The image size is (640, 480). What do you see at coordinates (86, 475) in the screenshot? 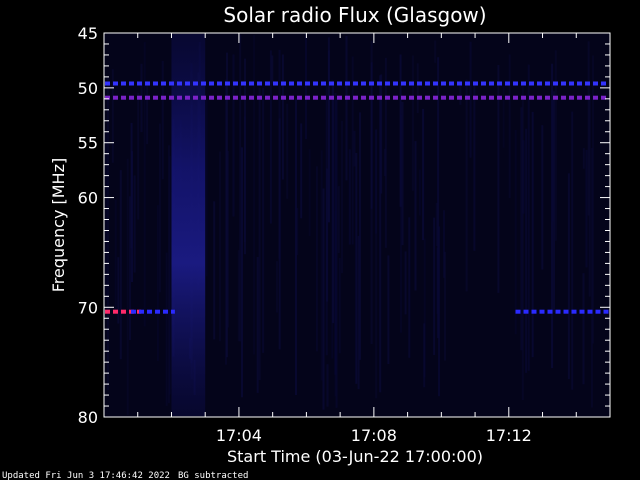
I see `footer-updated: Updated Fri Jun 3 17:46:42 2022` at bounding box center [86, 475].